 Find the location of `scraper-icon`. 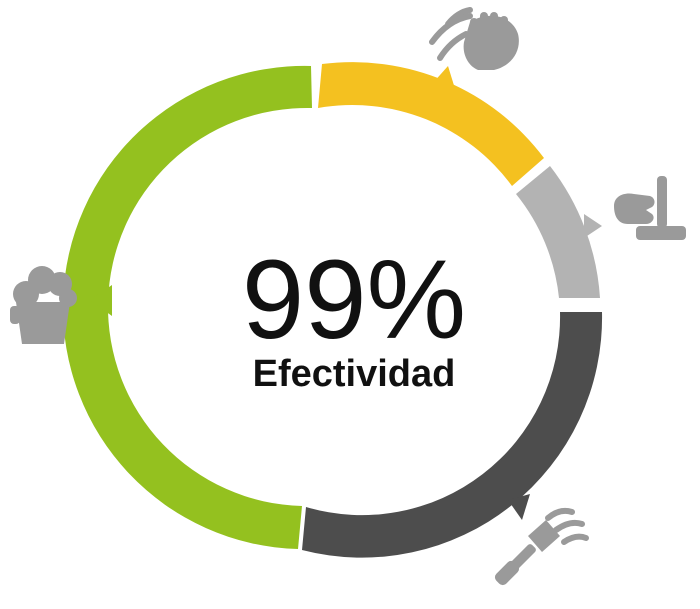

scraper-icon is located at coordinates (541, 546).